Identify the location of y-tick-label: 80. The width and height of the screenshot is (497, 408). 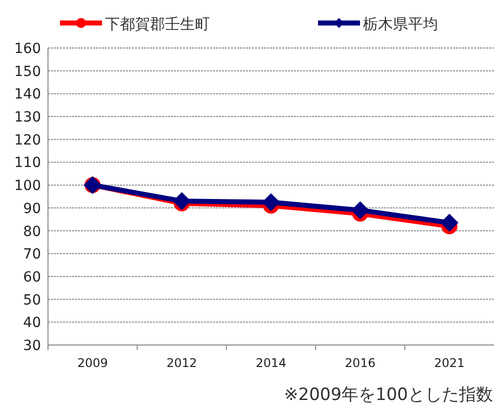
(32, 232).